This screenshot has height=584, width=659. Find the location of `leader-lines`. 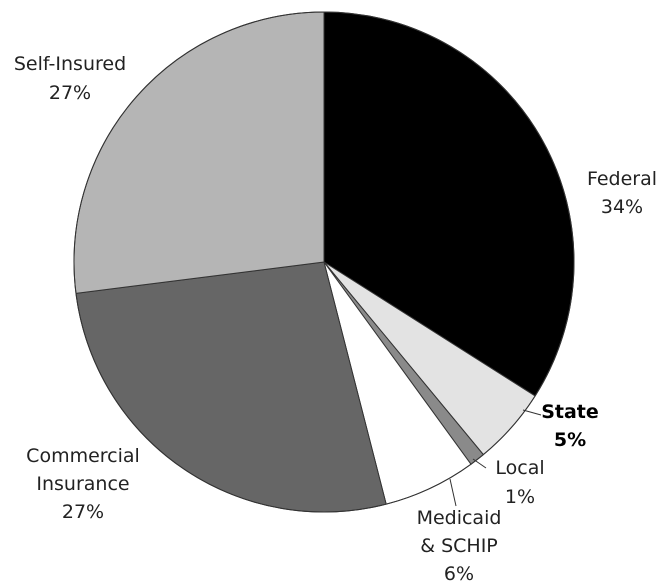

leader-lines is located at coordinates (495, 458).